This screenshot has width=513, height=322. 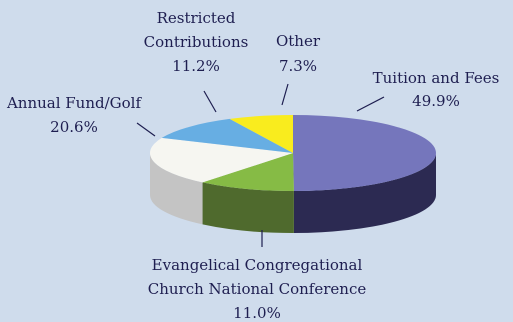 I want to click on pie-sides, so click(x=293, y=193).